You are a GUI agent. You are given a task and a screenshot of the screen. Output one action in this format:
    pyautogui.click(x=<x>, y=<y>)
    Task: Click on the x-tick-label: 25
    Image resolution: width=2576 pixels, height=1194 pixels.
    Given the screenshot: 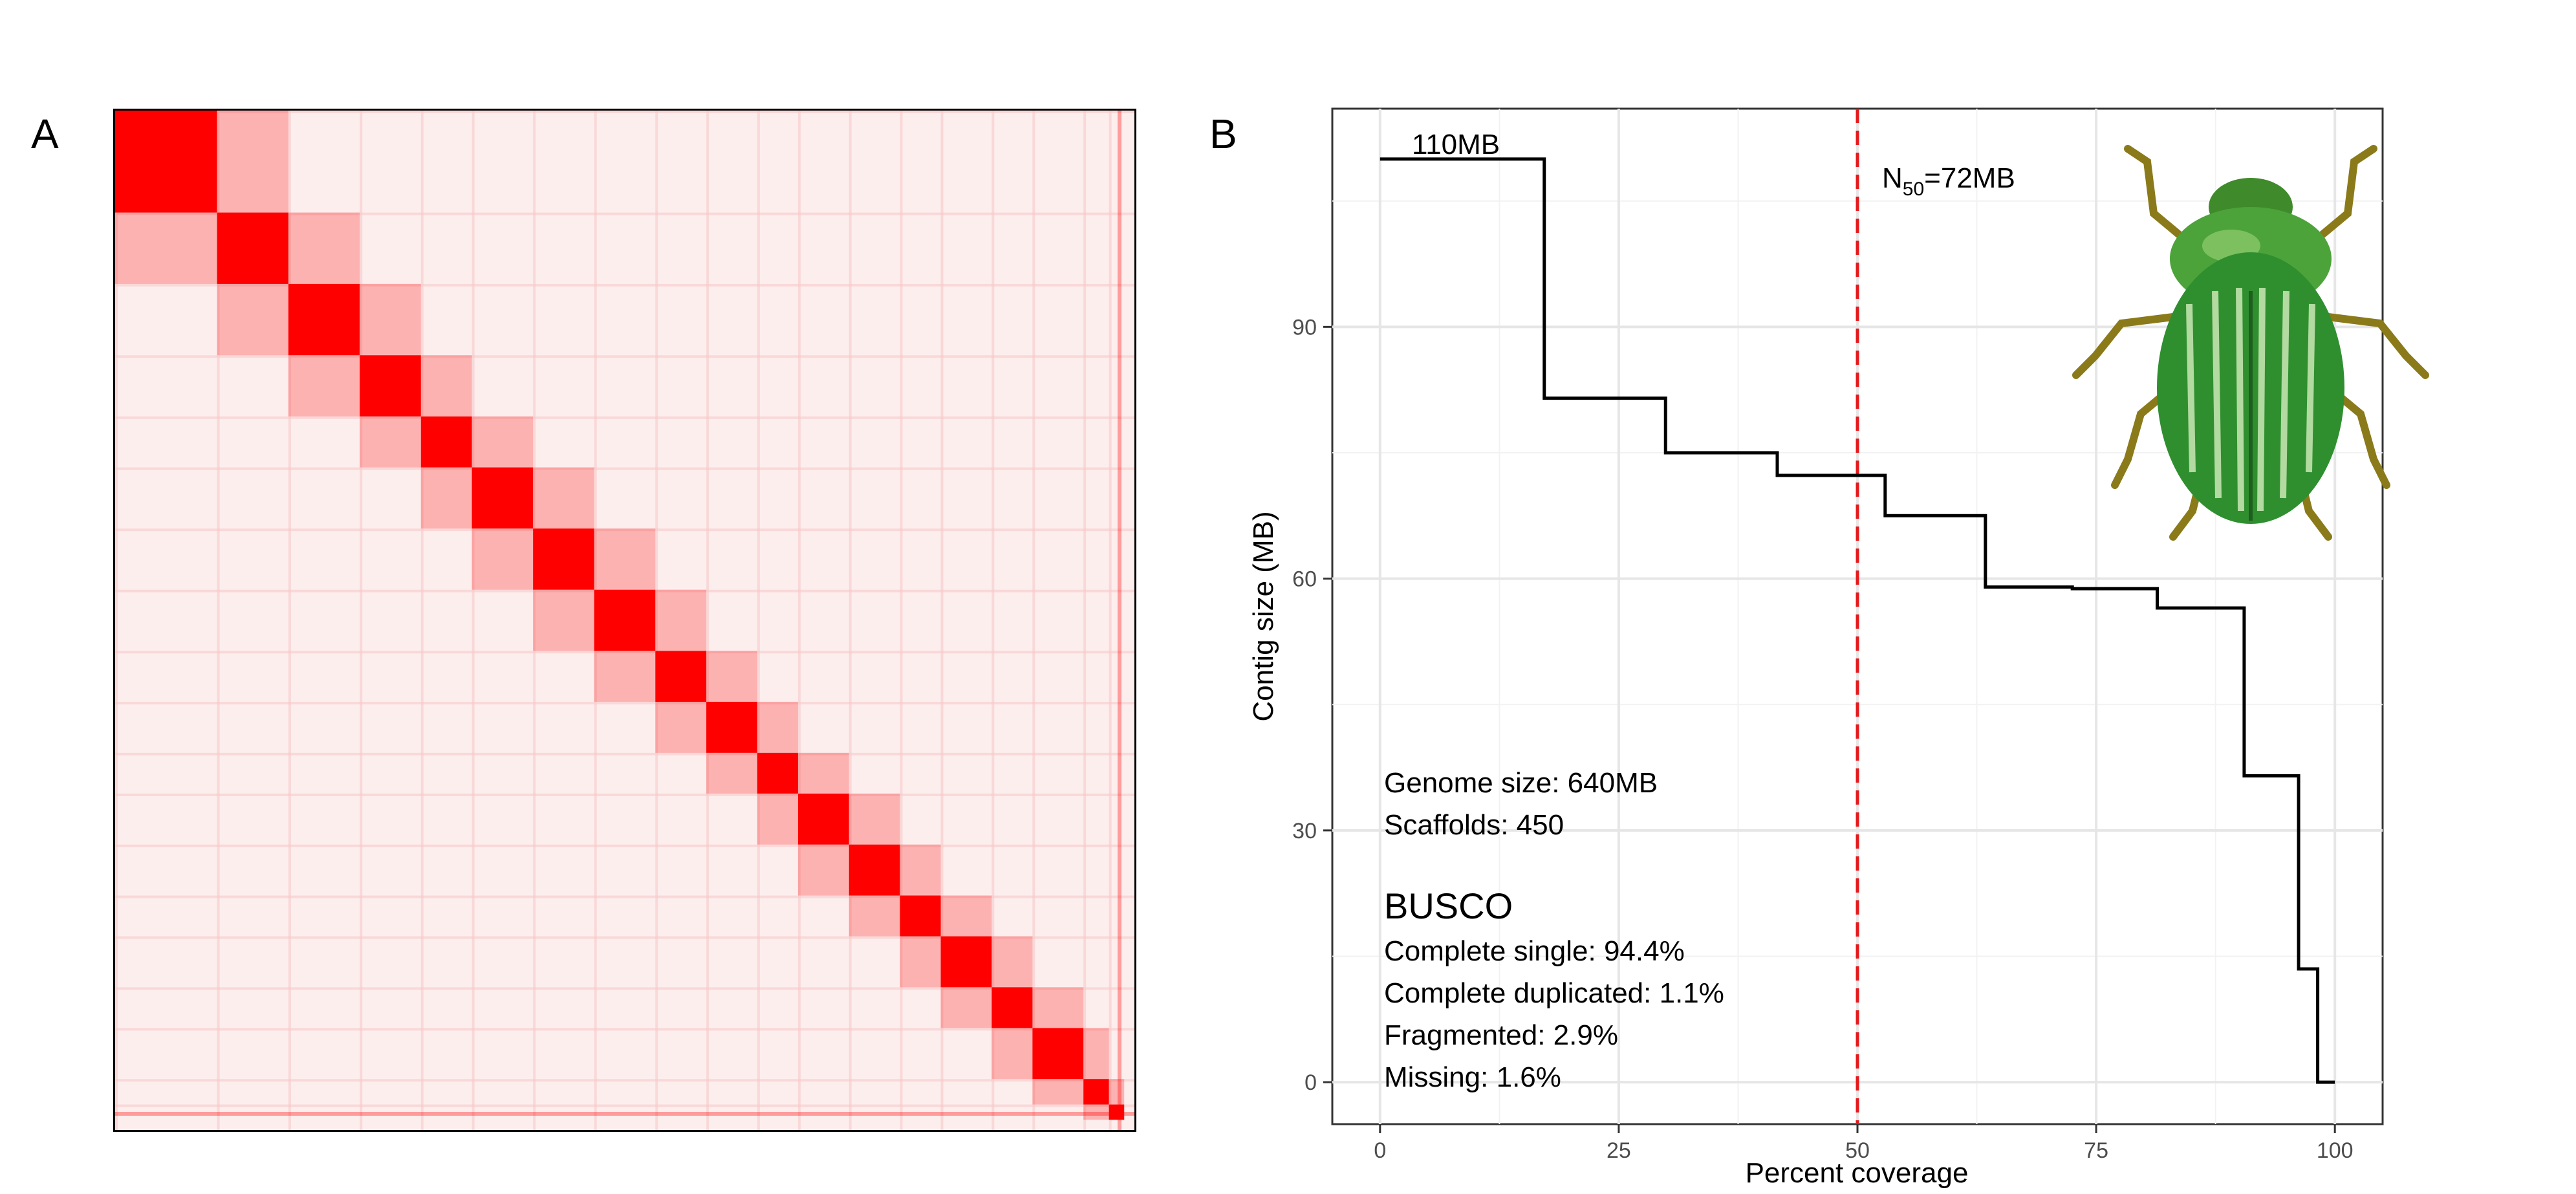 What is the action you would take?
    pyautogui.click(x=1619, y=1150)
    